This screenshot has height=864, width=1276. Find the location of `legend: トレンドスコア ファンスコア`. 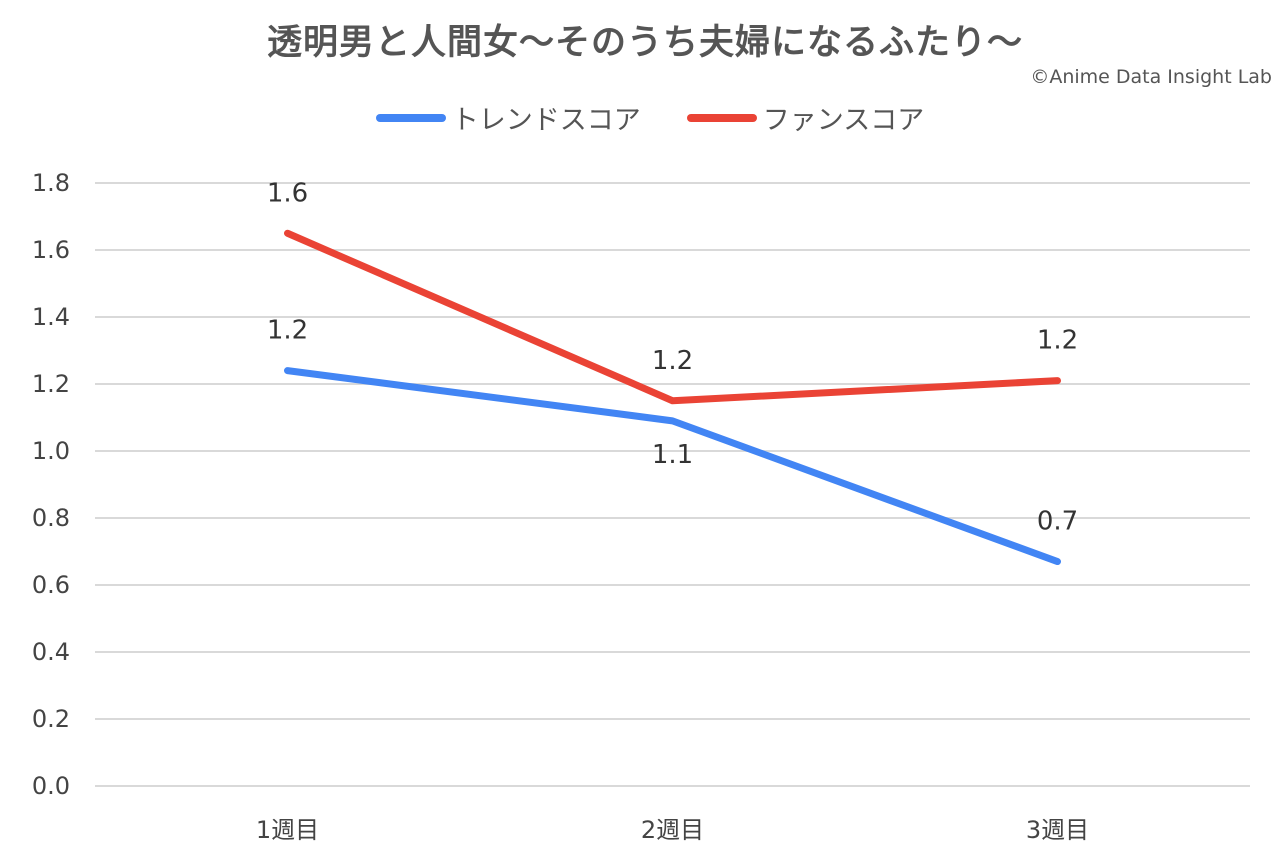

legend: トレンドスコア ファンスコア is located at coordinates (638, 117).